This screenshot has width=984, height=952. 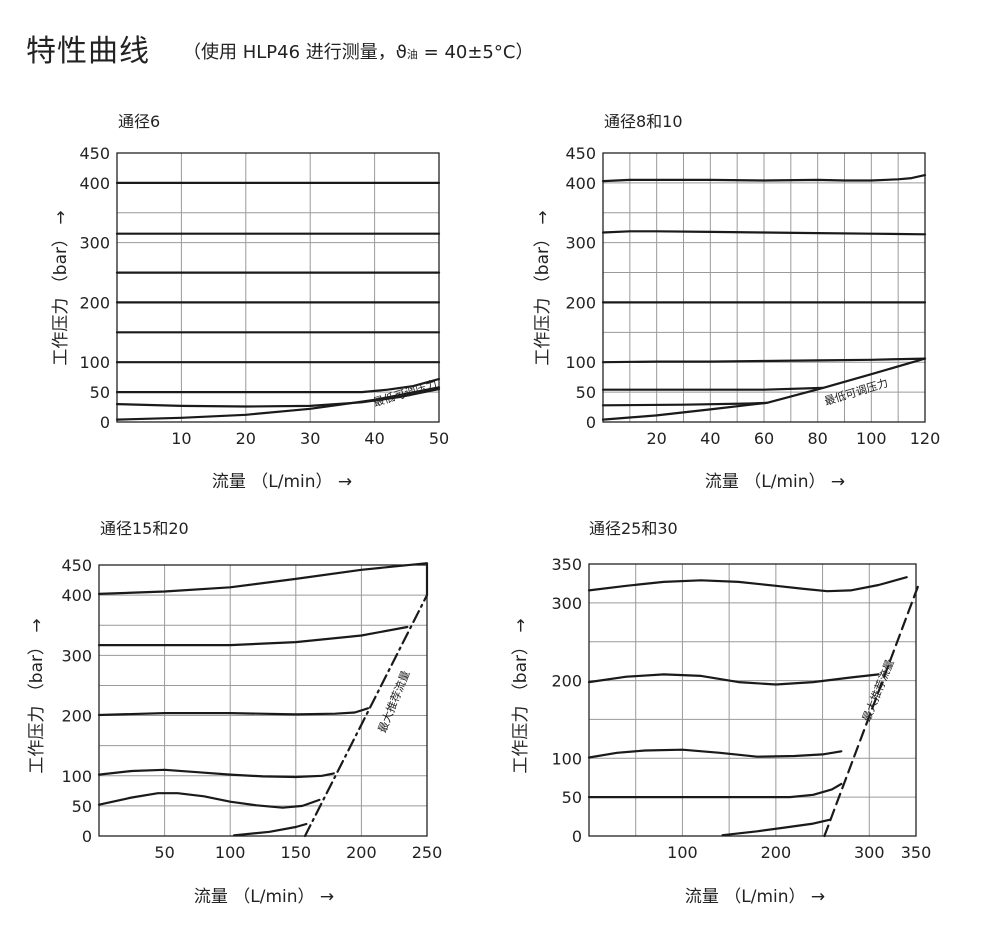 I want to click on x-tick-label: 120, so click(x=925, y=438).